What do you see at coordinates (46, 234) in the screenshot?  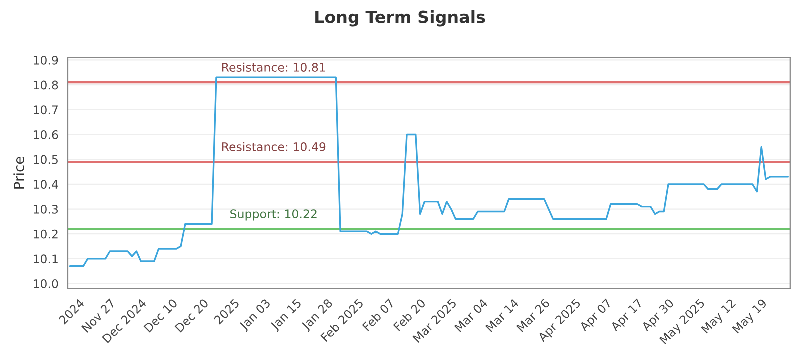 I see `y-tick-label: 10.2` at bounding box center [46, 234].